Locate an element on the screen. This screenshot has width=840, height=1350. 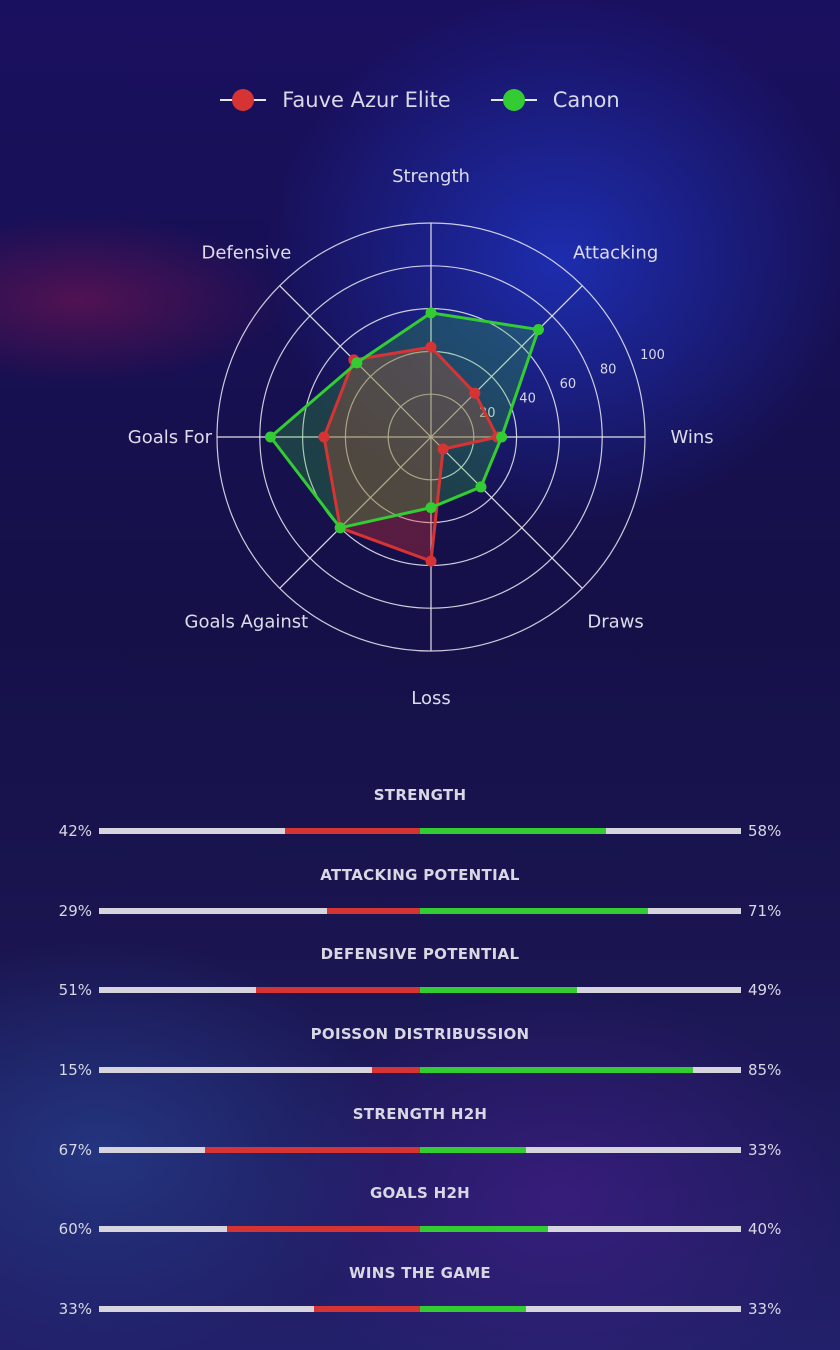
right-percent: 58% is located at coordinates (765, 831).